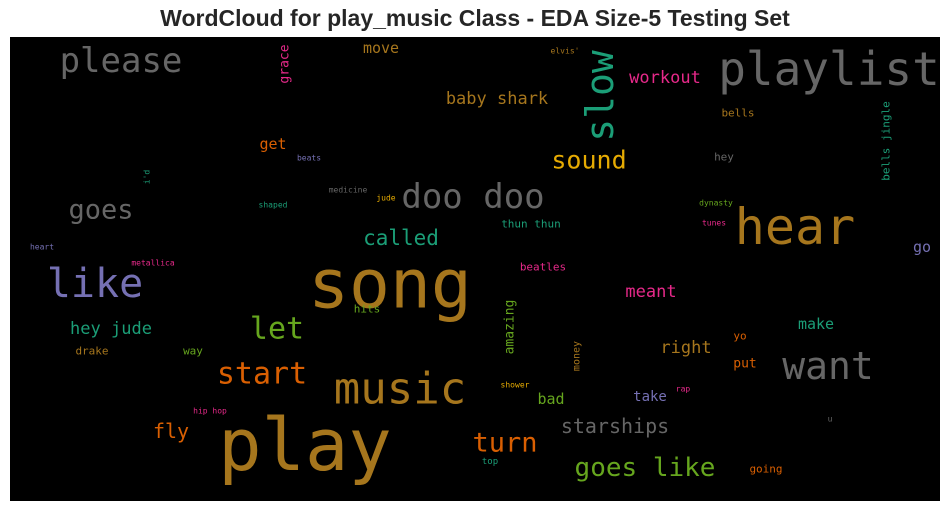 The width and height of the screenshot is (950, 511). I want to click on word-take: take, so click(650, 397).